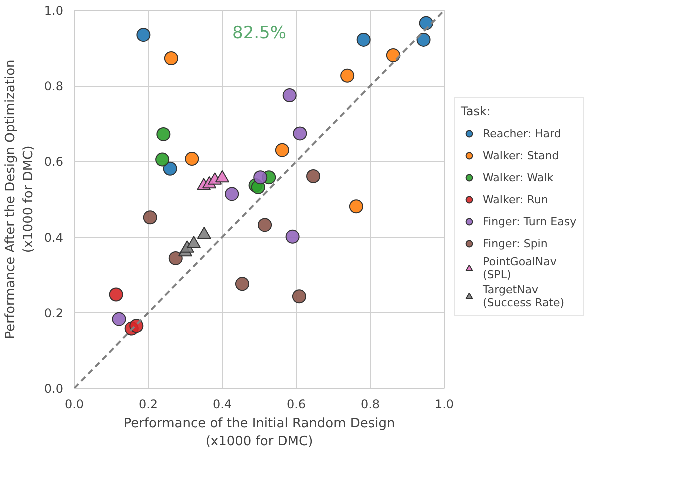 The width and height of the screenshot is (687, 477). Describe the element at coordinates (515, 243) in the screenshot. I see `legend-label: Finger: Spin` at that location.